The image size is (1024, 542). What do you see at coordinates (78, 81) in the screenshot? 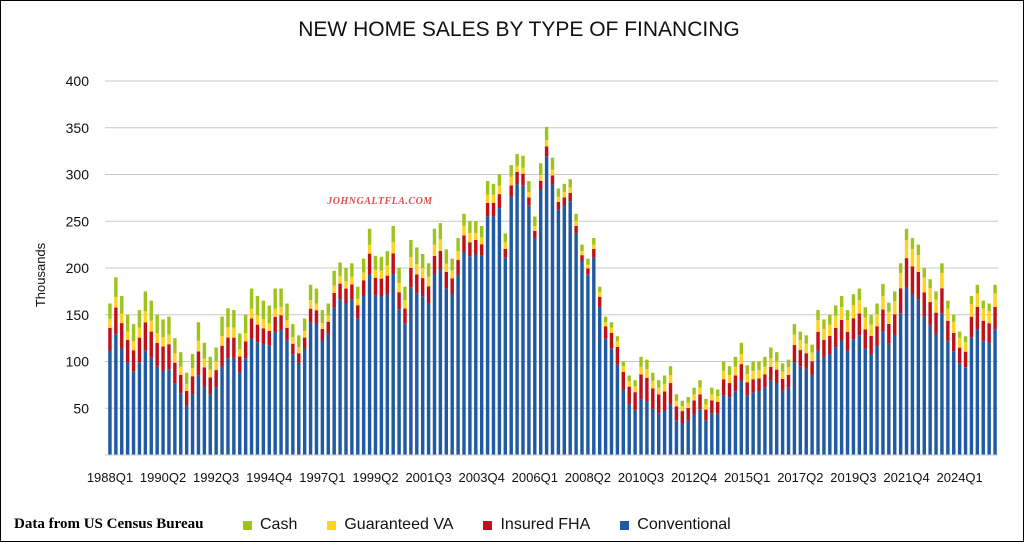
I see `y-tick-label: 400` at bounding box center [78, 81].